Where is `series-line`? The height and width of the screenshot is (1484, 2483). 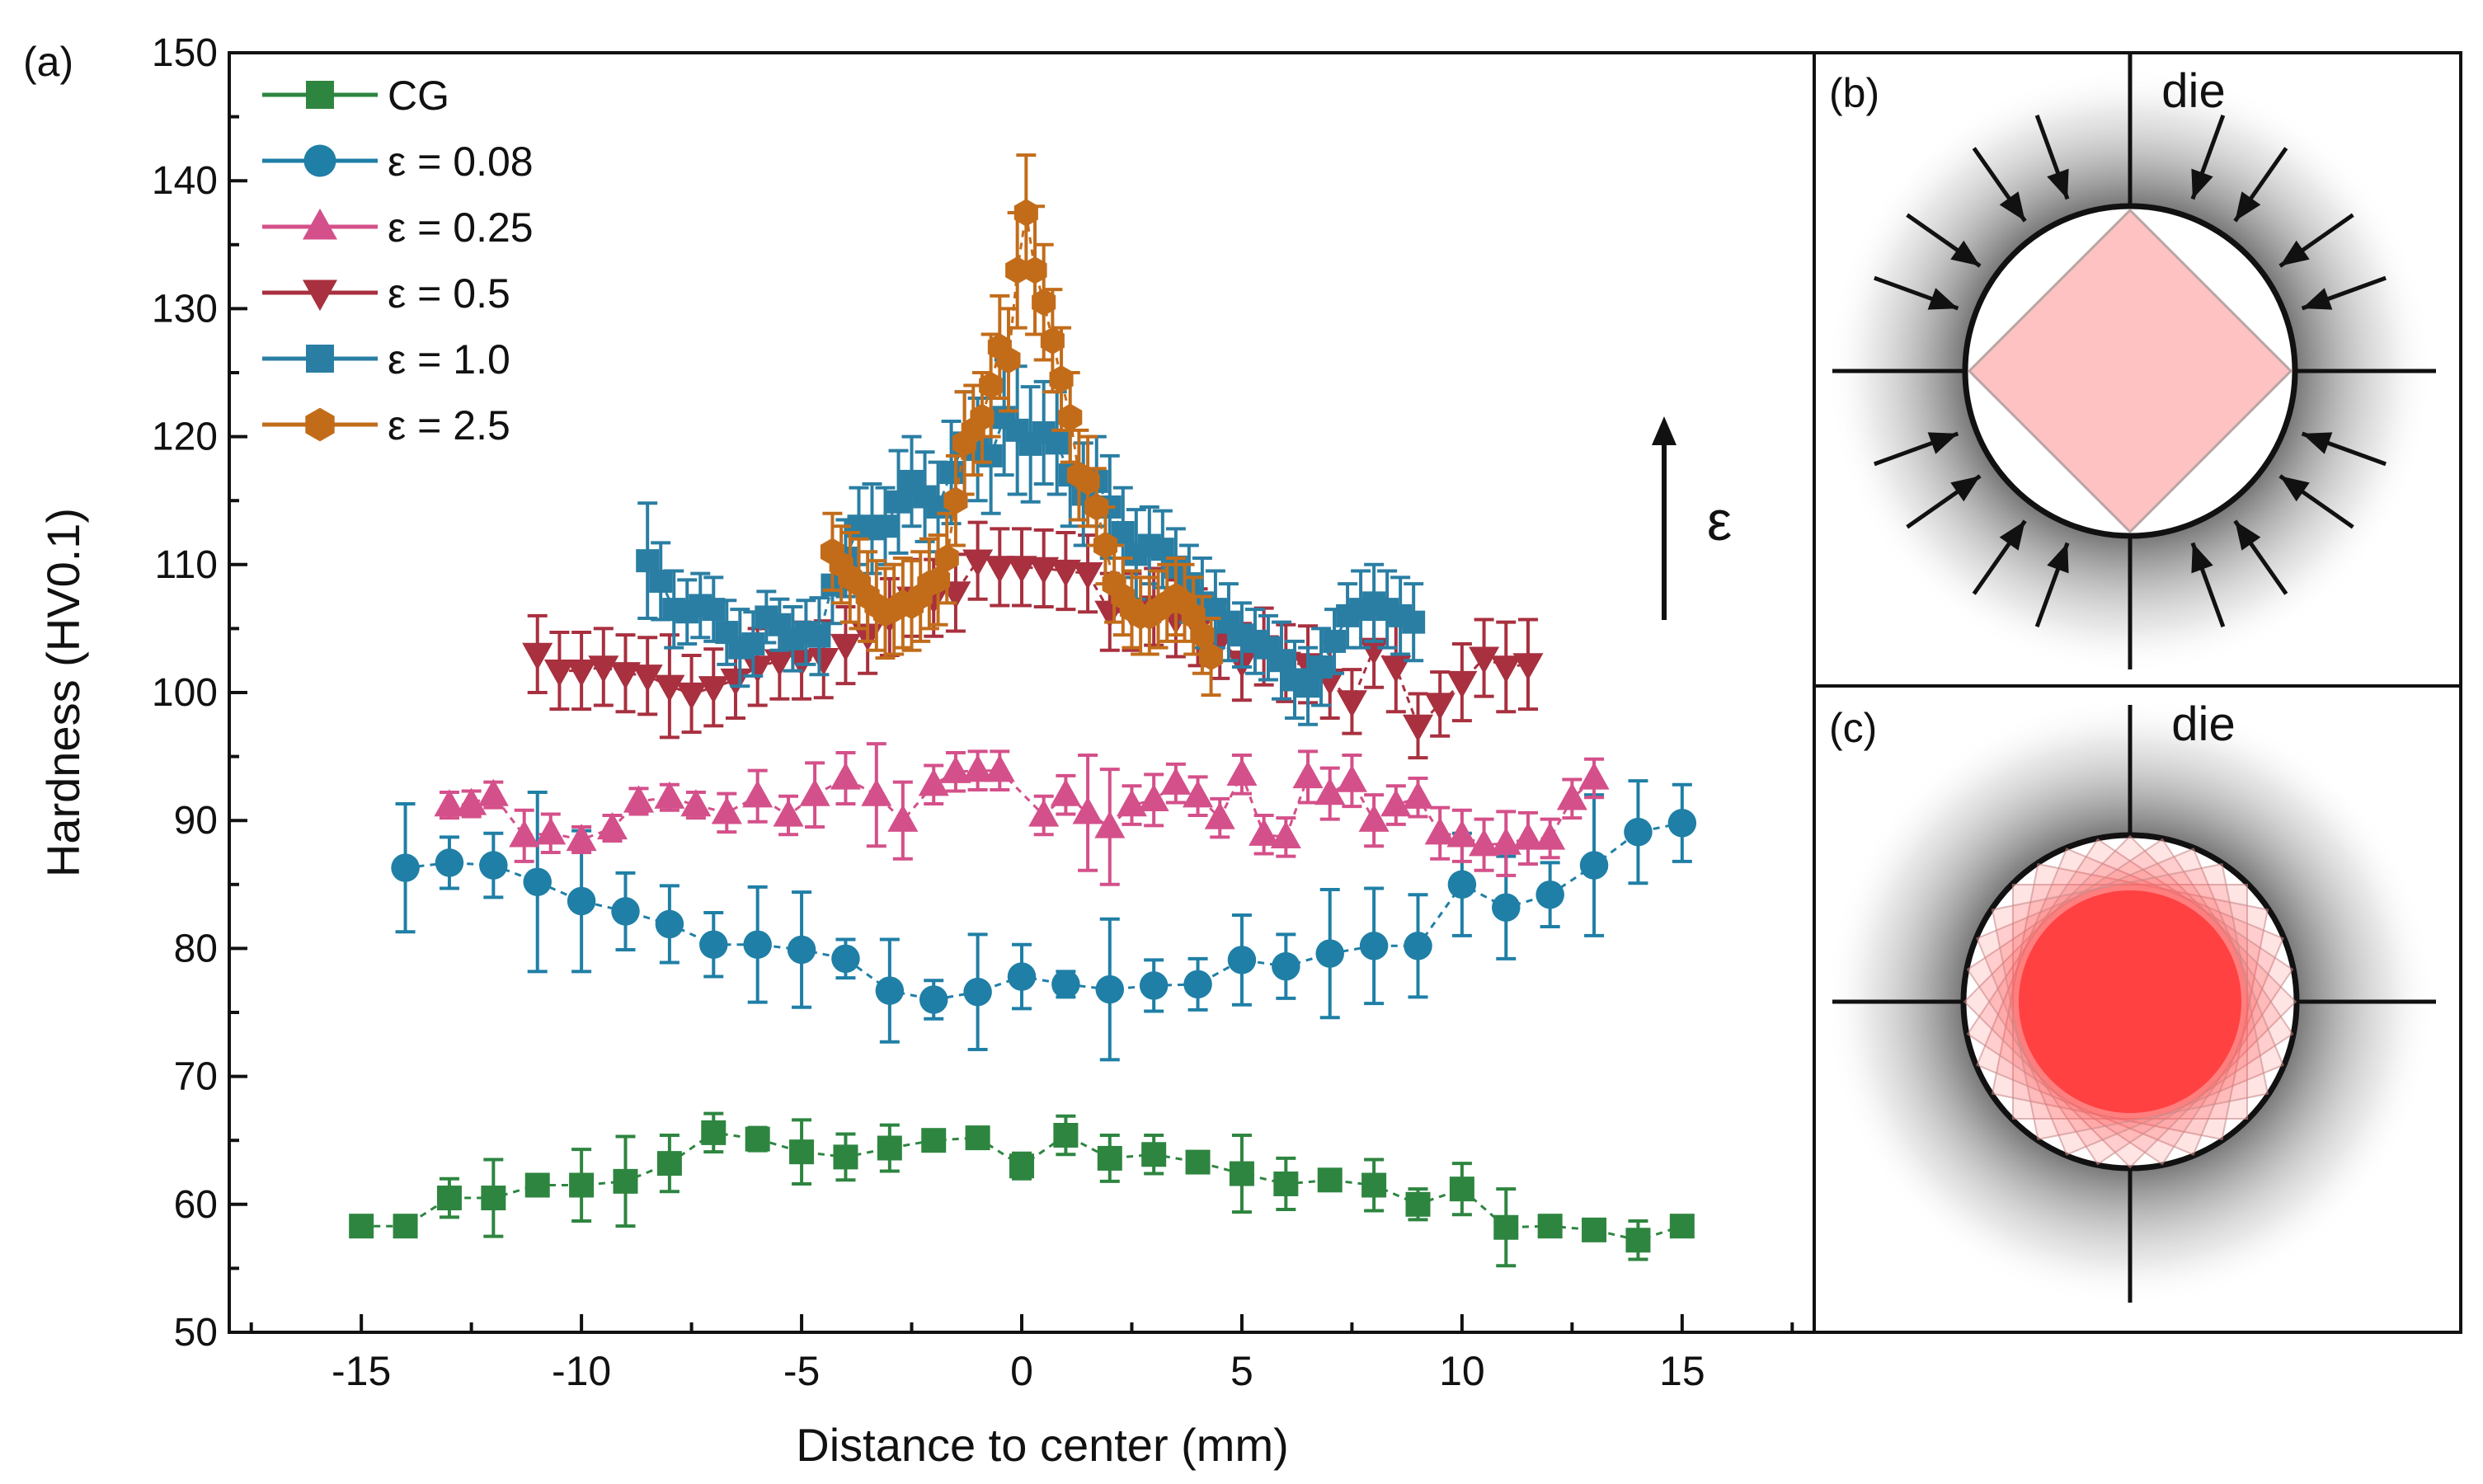 series-line is located at coordinates (1022, 808).